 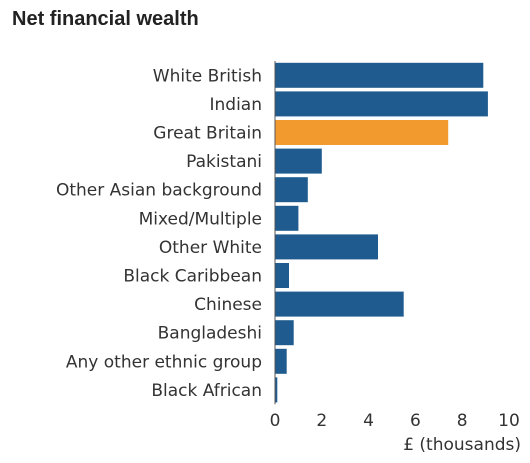 What do you see at coordinates (207, 134) in the screenshot?
I see `category-label: Great Britain` at bounding box center [207, 134].